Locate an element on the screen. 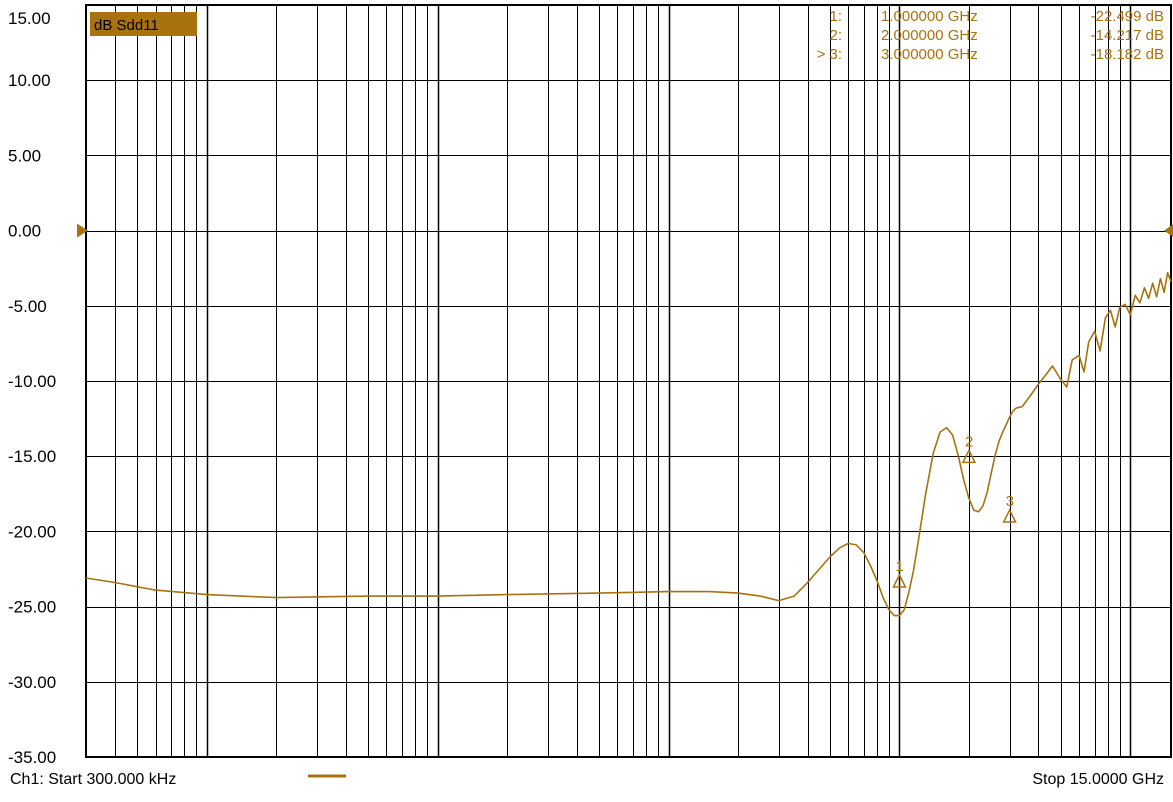 This screenshot has width=1173, height=802. readout-2-value: -14.217 dB is located at coordinates (1127, 35).